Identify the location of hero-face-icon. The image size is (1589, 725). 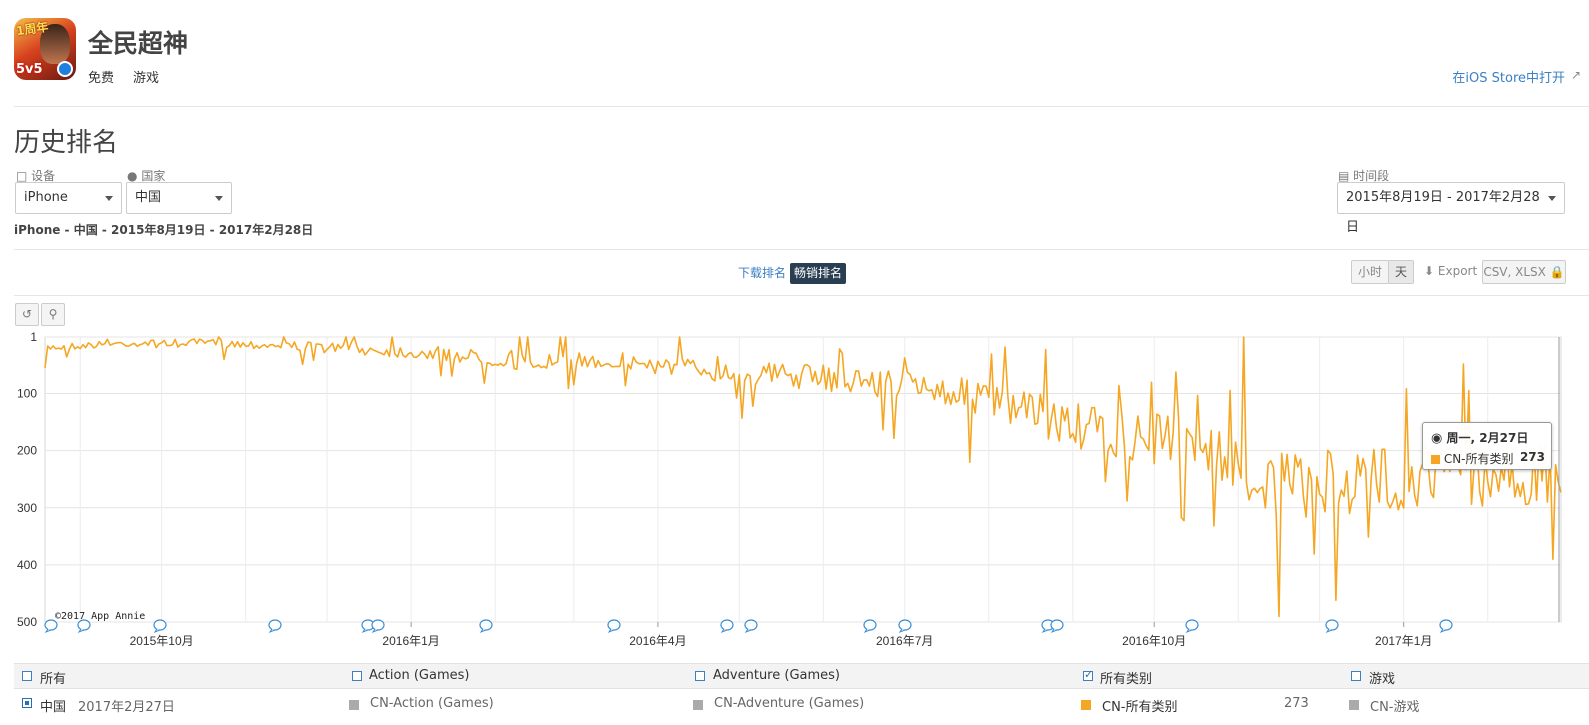
(55, 44).